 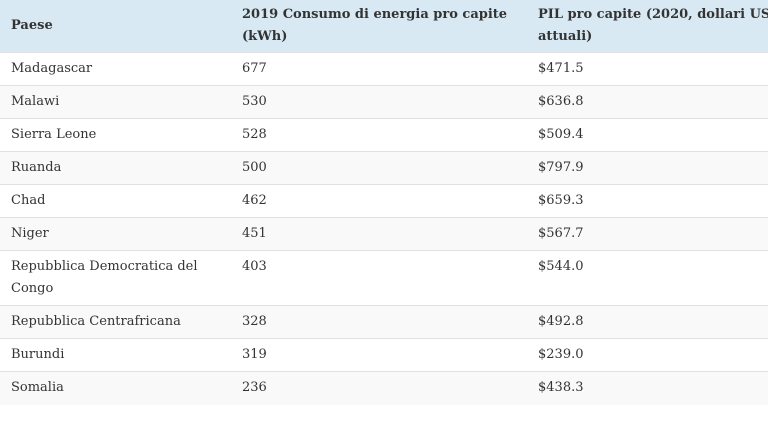 I want to click on cell-energy: 236, so click(x=379, y=388).